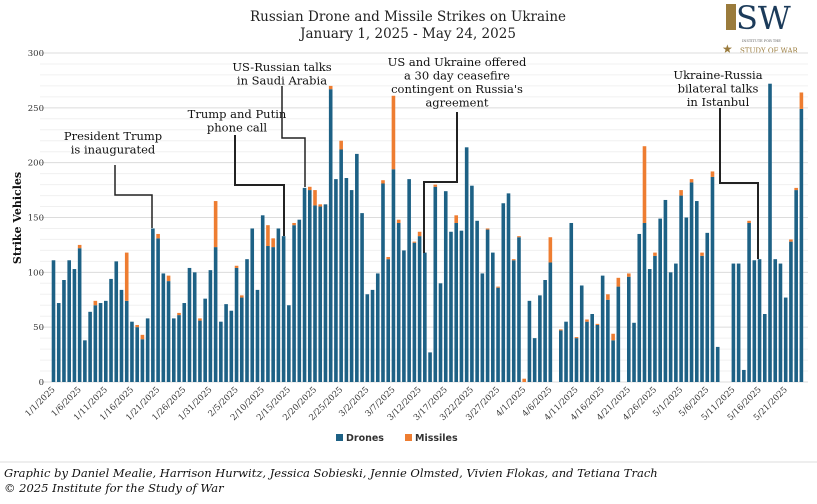 This screenshot has height=504, width=817. What do you see at coordinates (114, 488) in the screenshot?
I see `footer-copyright: © 2025 Institute for the Study of War` at bounding box center [114, 488].